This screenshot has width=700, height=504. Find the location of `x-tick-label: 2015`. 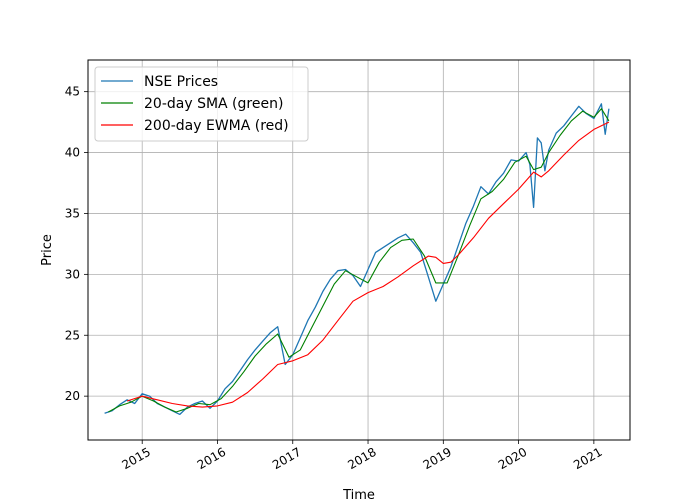

x-tick-label: 2015 is located at coordinates (135, 458).